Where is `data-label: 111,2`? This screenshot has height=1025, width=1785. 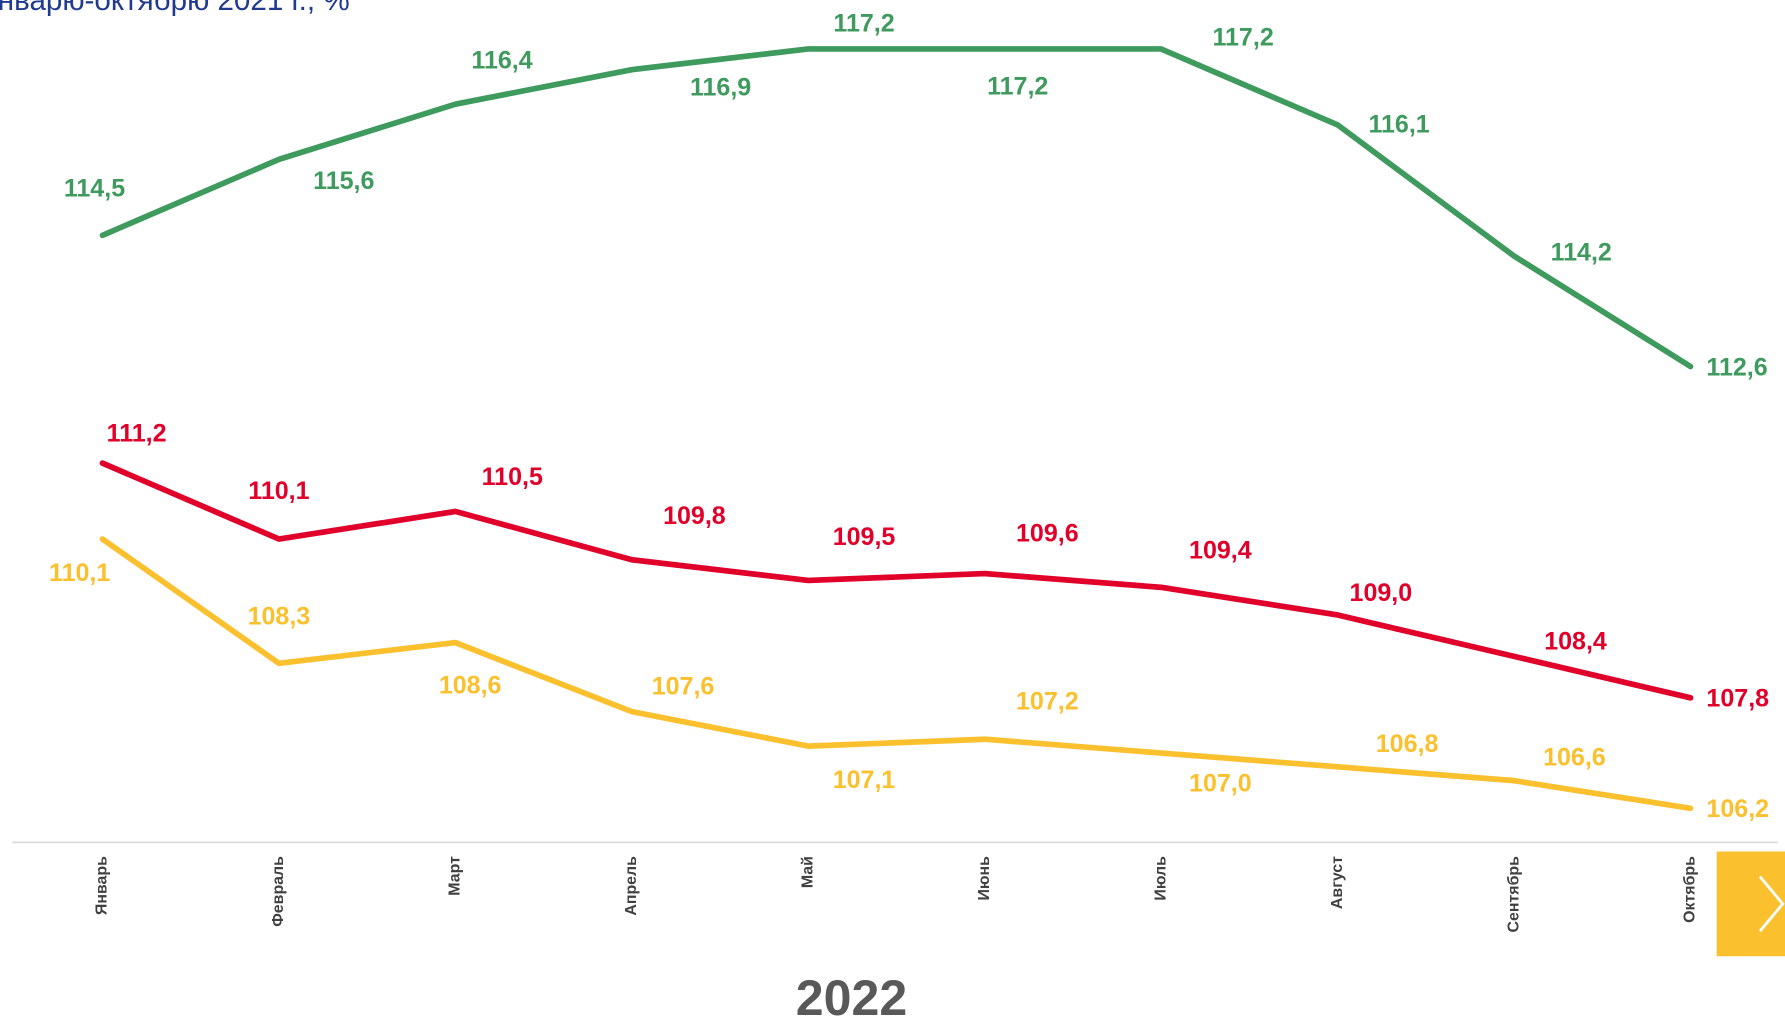 data-label: 111,2 is located at coordinates (137, 433).